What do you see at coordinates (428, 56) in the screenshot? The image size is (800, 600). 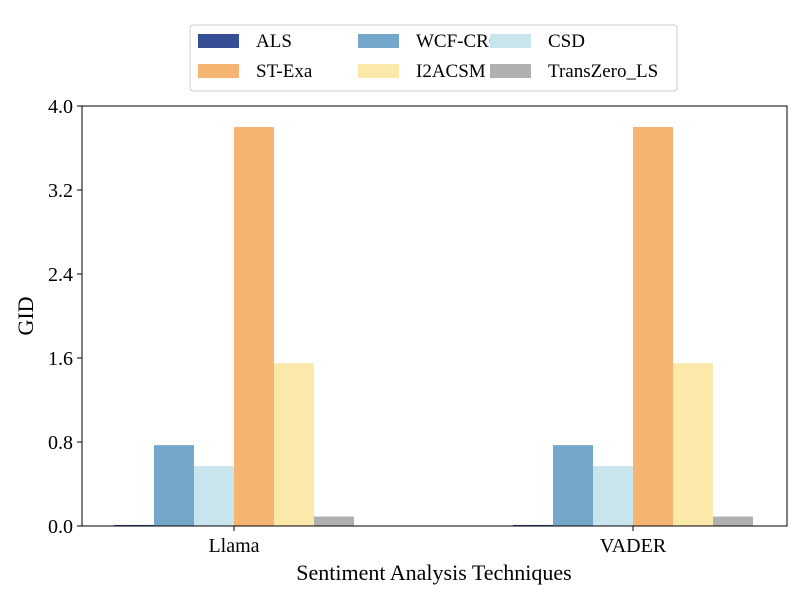 I see `legend-items: ALS WCF-CRC CSD ST-Exa I2ACSM TransZero_LS` at bounding box center [428, 56].